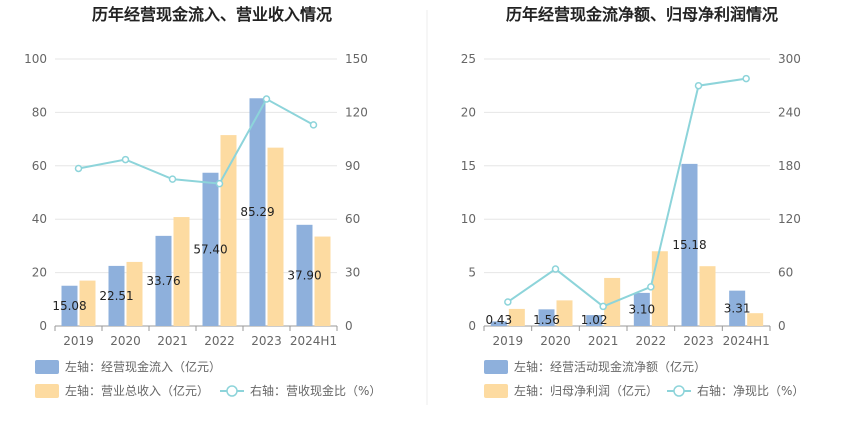 This screenshot has width=850, height=437. I want to click on chart1-right-tick-label: 150, so click(356, 59).